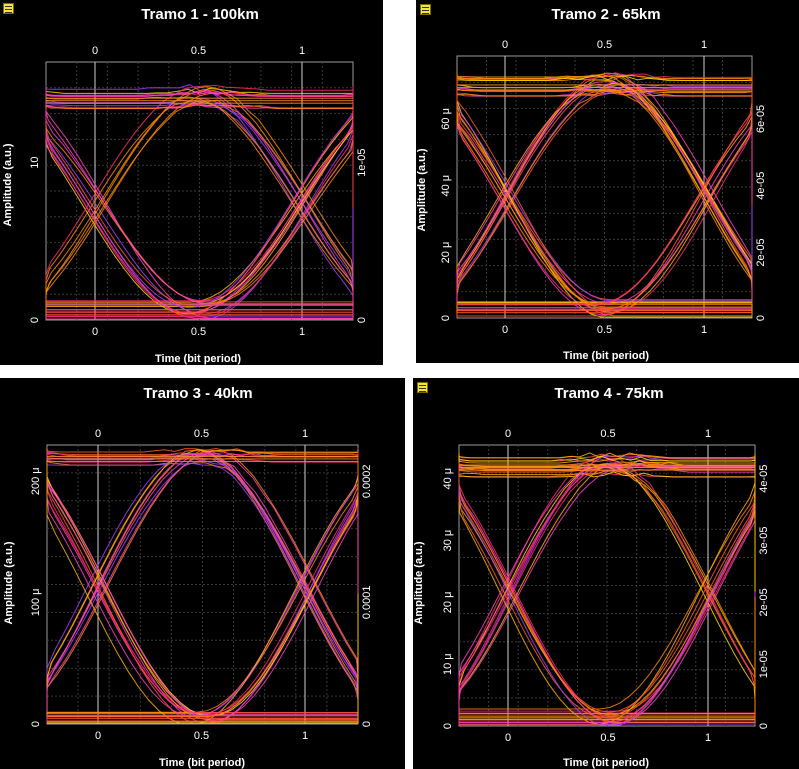  I want to click on y-tick-label: 60 μ, so click(446, 119).